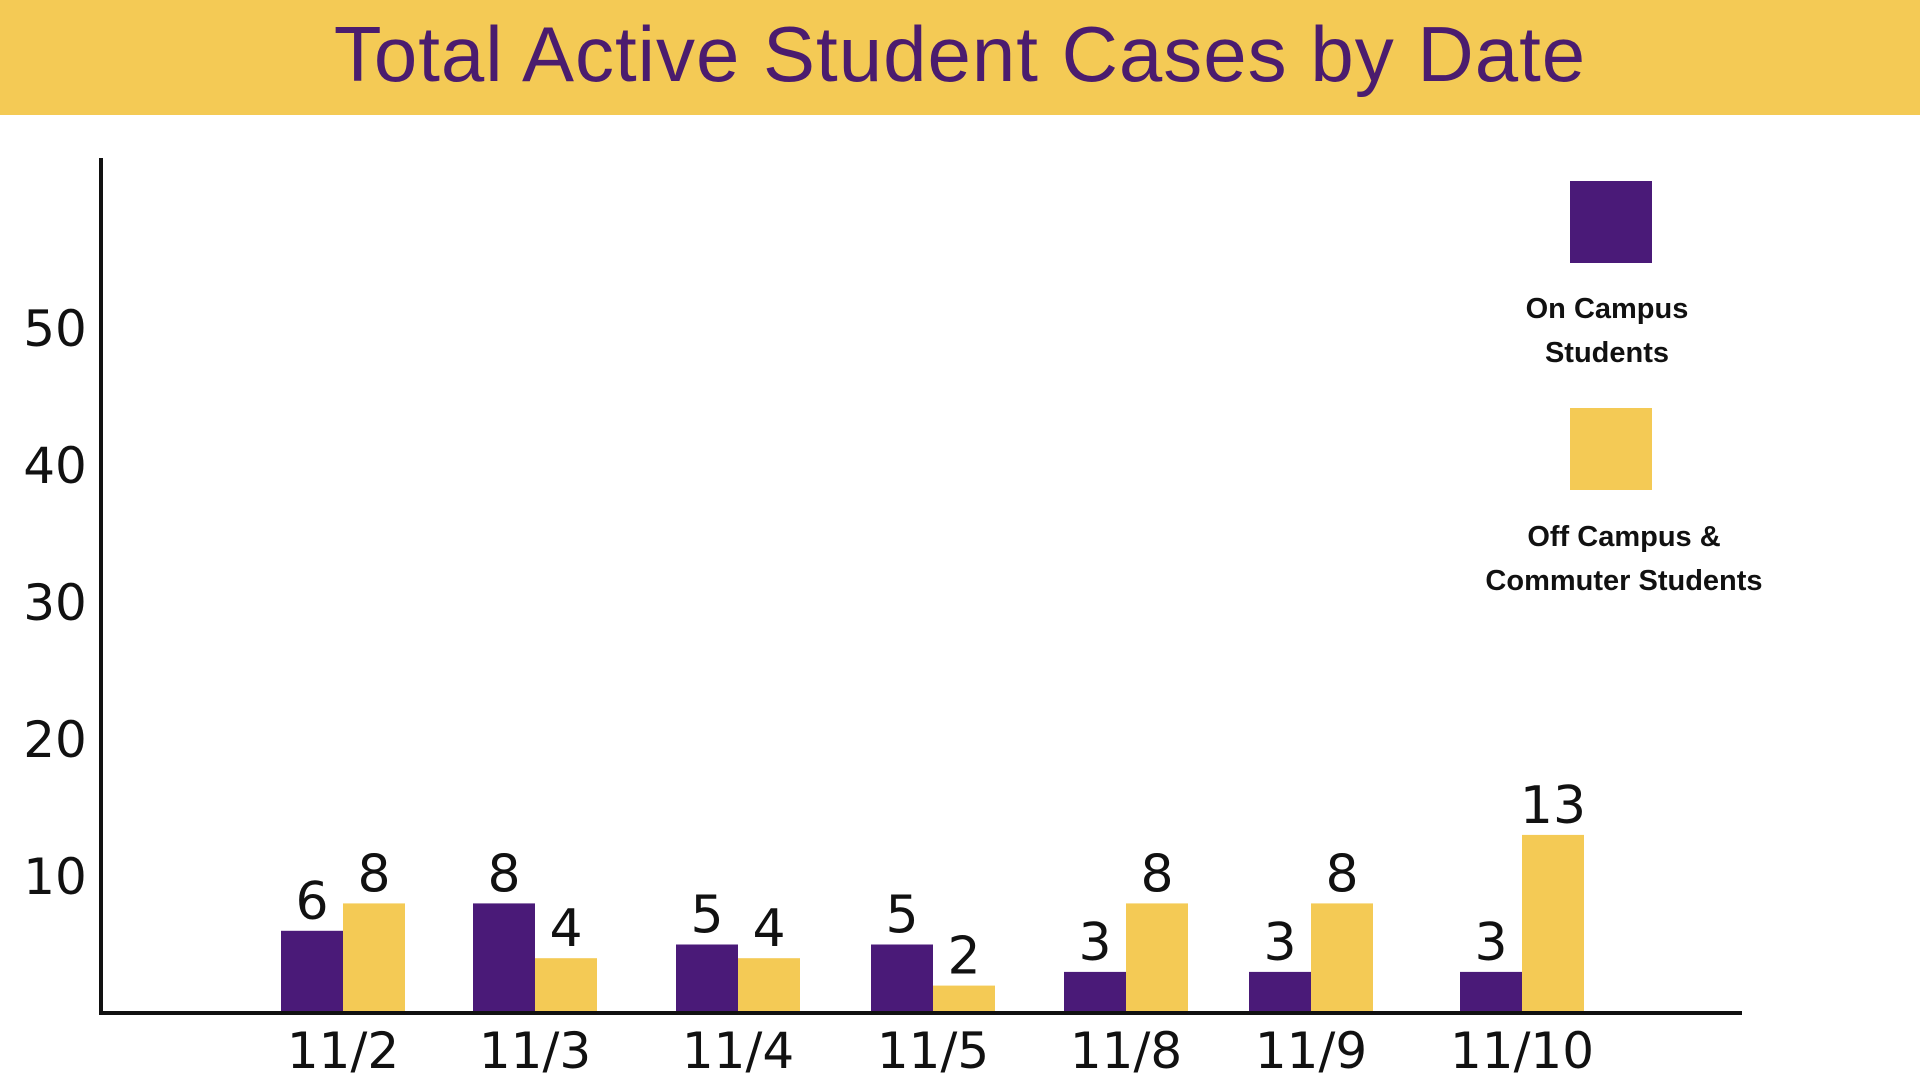 This screenshot has height=1080, width=1920. Describe the element at coordinates (1607, 309) in the screenshot. I see `legend-label: On Campus` at that location.